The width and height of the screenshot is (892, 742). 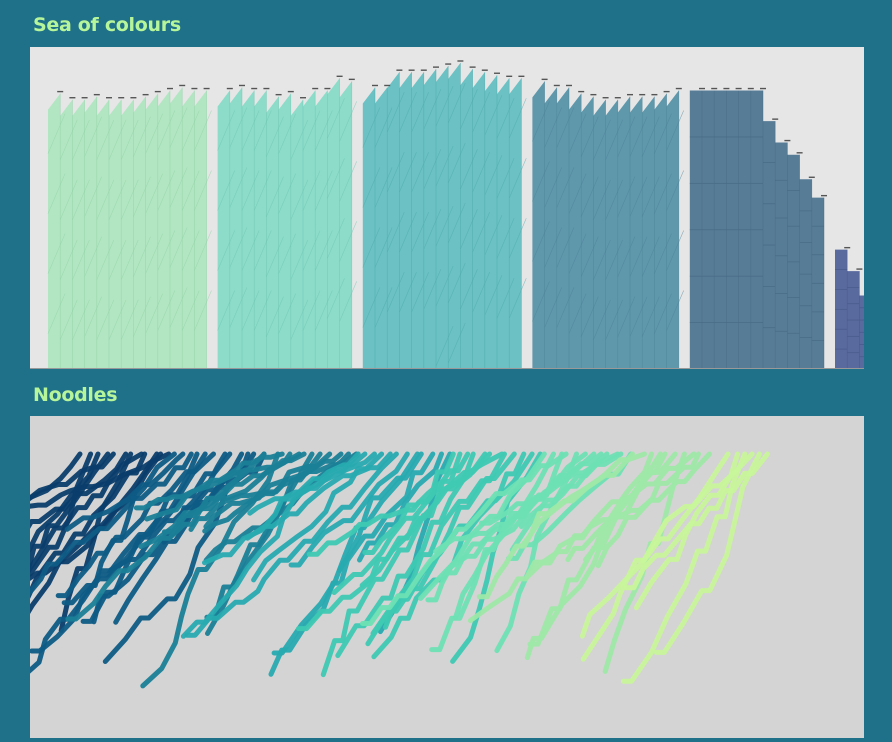 What do you see at coordinates (75, 395) in the screenshot?
I see `noodles-title: Noodles` at bounding box center [75, 395].